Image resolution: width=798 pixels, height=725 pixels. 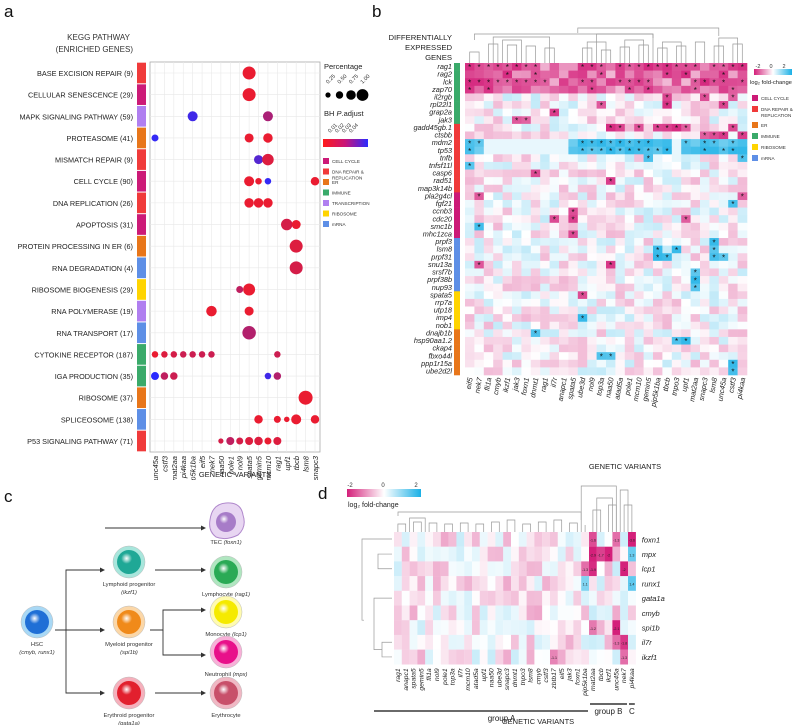 What do you see at coordinates (326, 224) in the screenshot?
I see `legend-category-swatch` at bounding box center [326, 224].